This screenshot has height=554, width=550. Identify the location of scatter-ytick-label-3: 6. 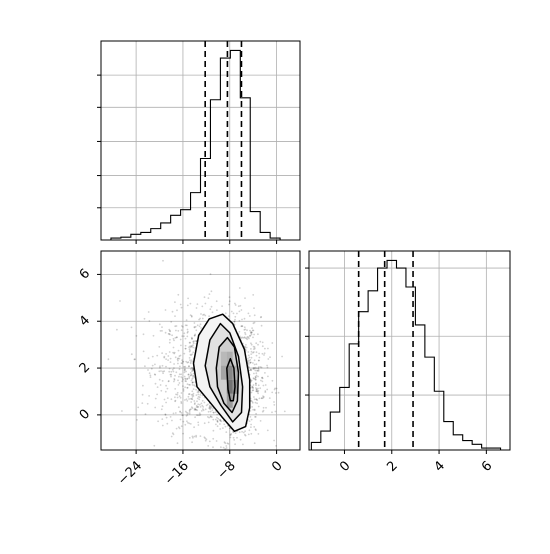
(85, 274).